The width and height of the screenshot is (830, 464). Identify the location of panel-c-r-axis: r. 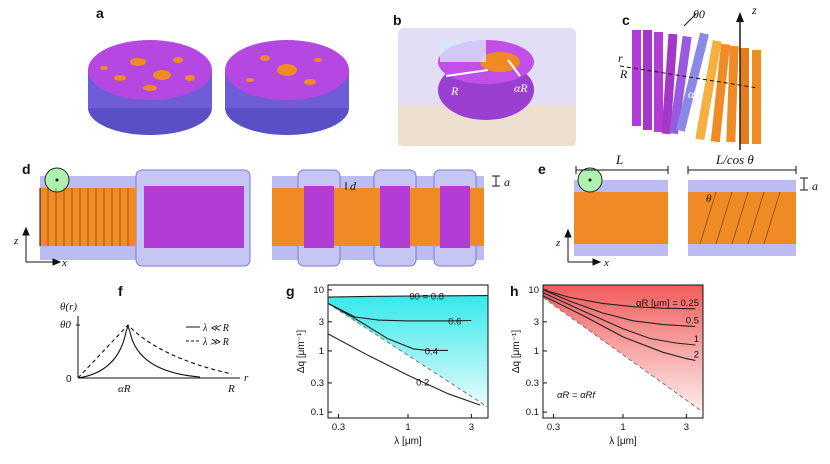
(620, 58).